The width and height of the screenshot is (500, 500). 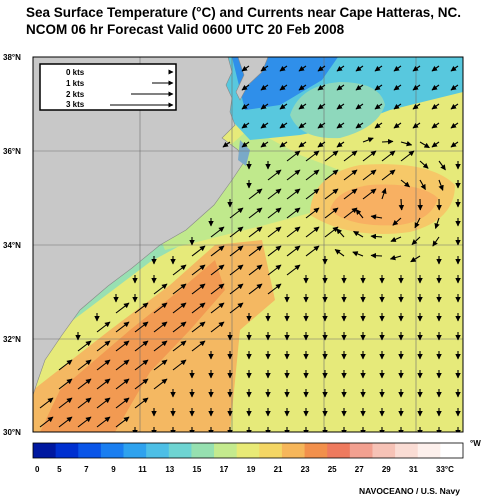 I want to click on legend-label-0kts: 0 kts, so click(x=75, y=72).